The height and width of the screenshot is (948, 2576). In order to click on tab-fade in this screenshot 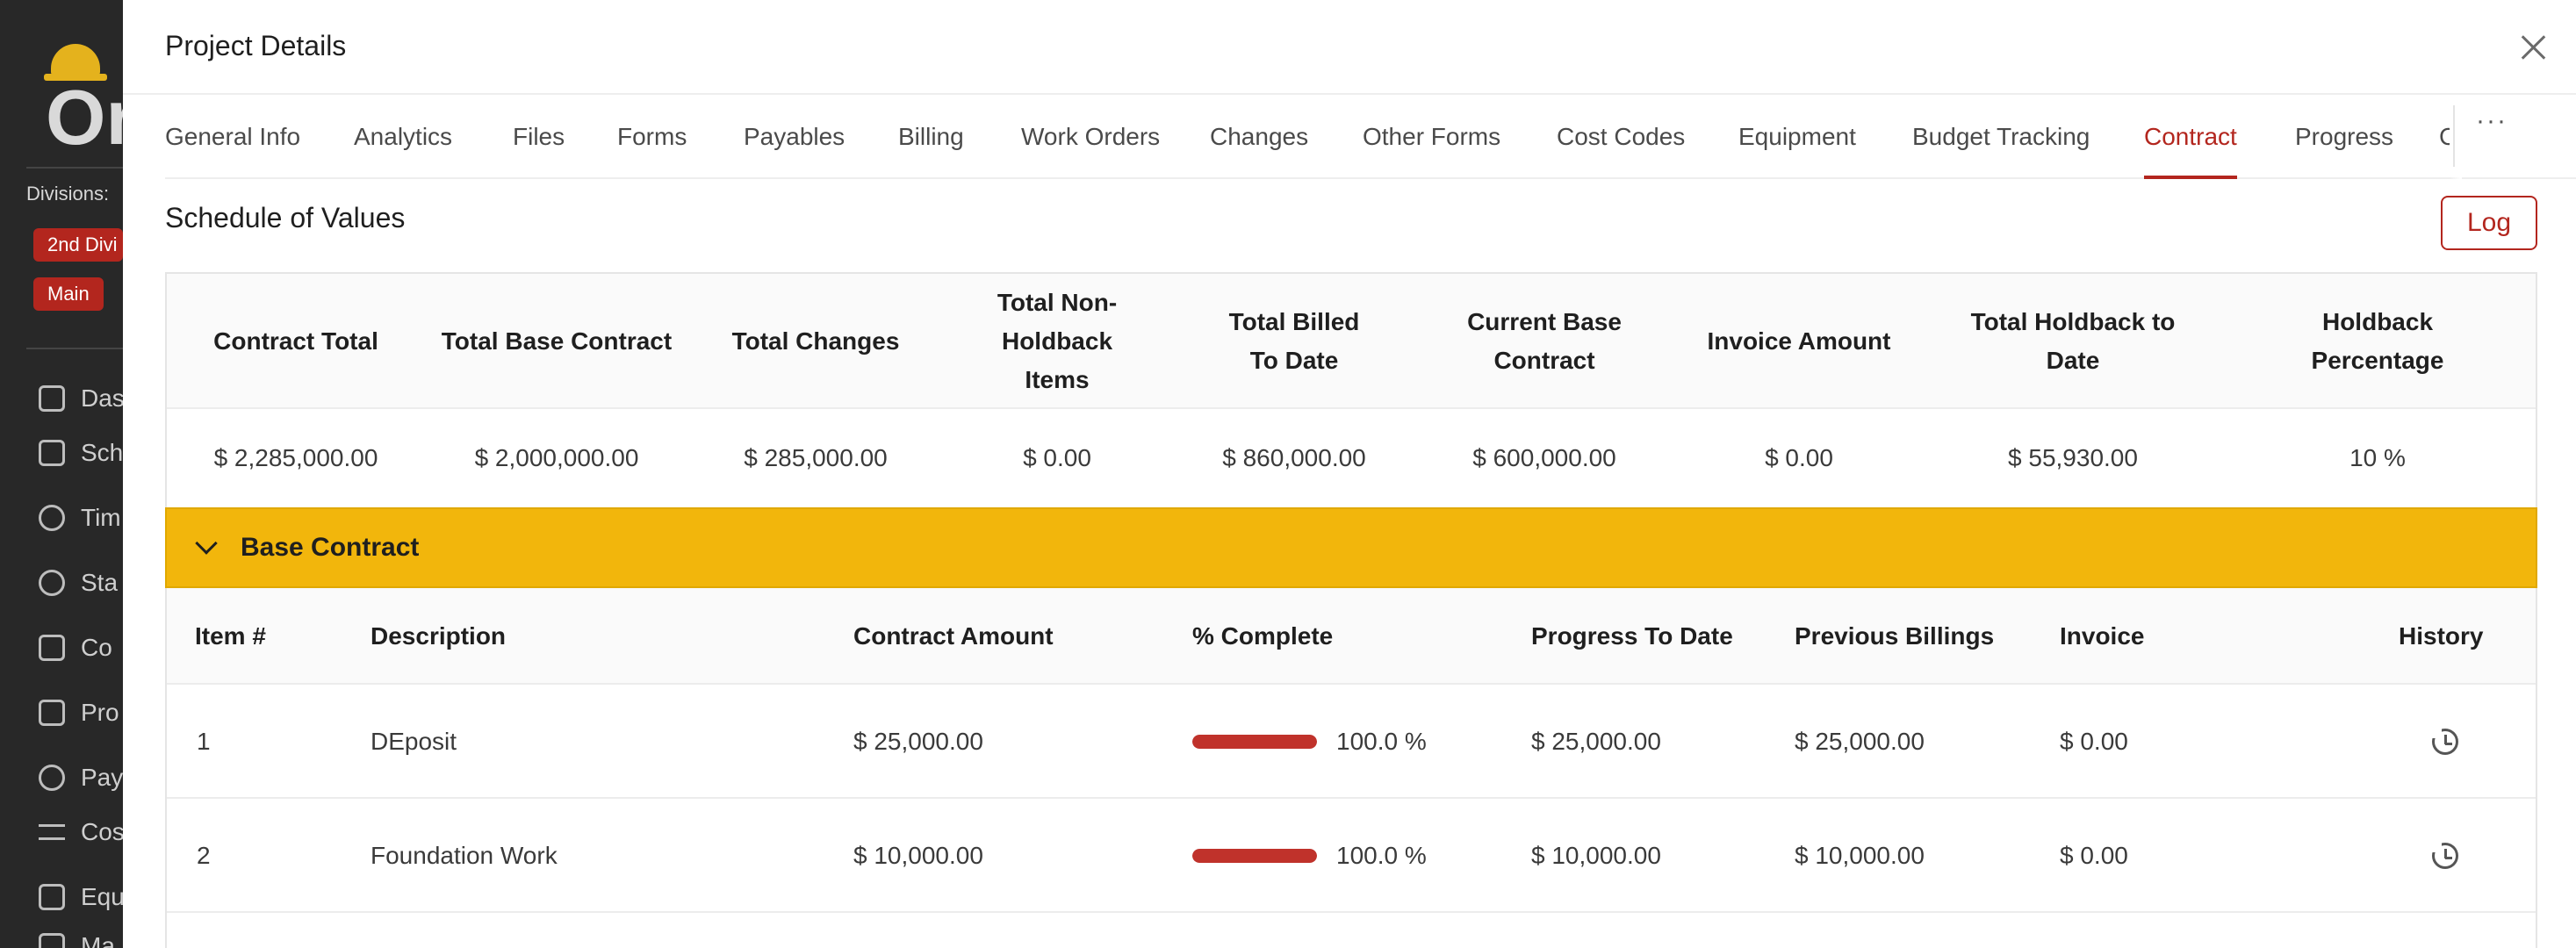, I will do `click(2456, 137)`.